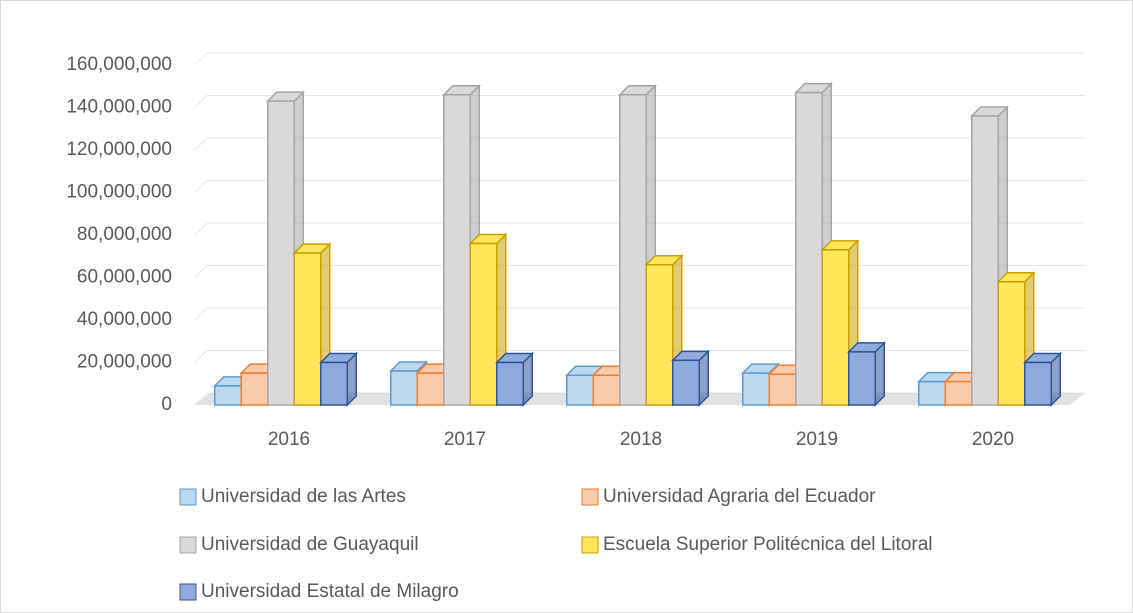 The height and width of the screenshot is (613, 1133). I want to click on legend-label: Universidad Agraria del Ecuador, so click(739, 496).